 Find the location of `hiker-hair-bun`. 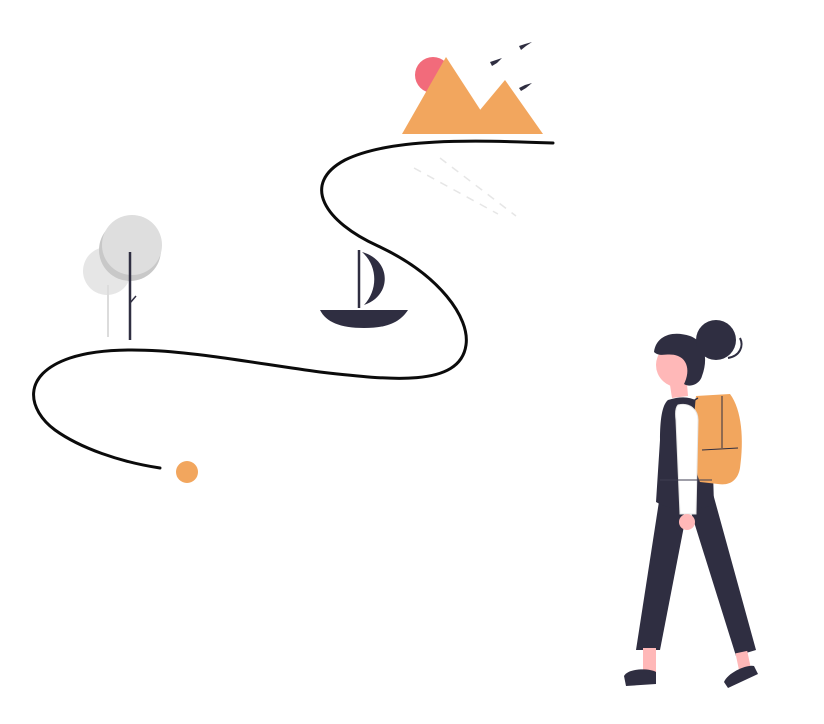

hiker-hair-bun is located at coordinates (716, 340).